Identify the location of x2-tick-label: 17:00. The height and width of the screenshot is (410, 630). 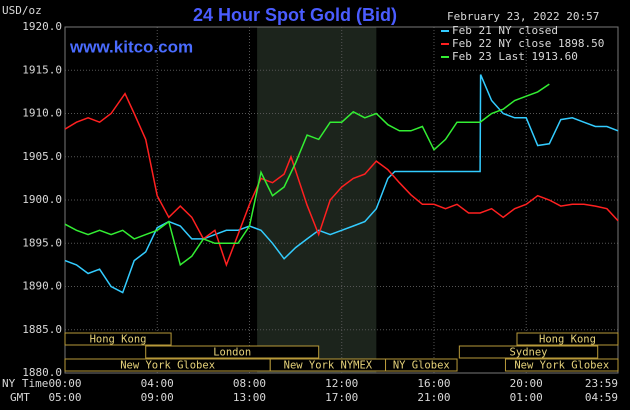
(341, 397).